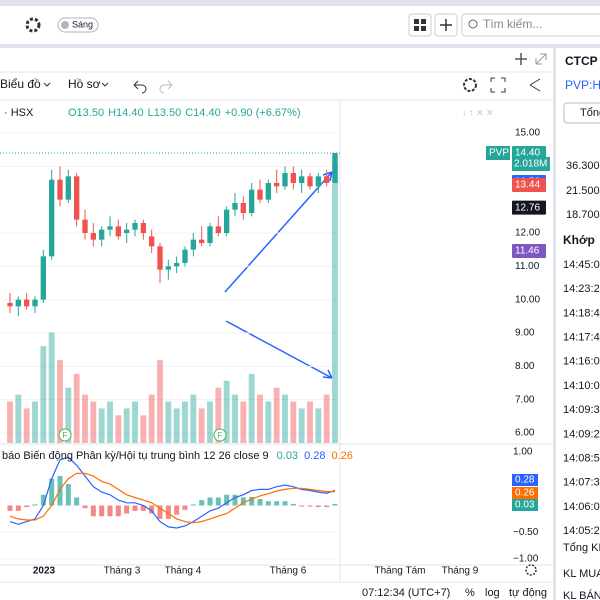  I want to click on y-tick-label: 11.00, so click(527, 266).